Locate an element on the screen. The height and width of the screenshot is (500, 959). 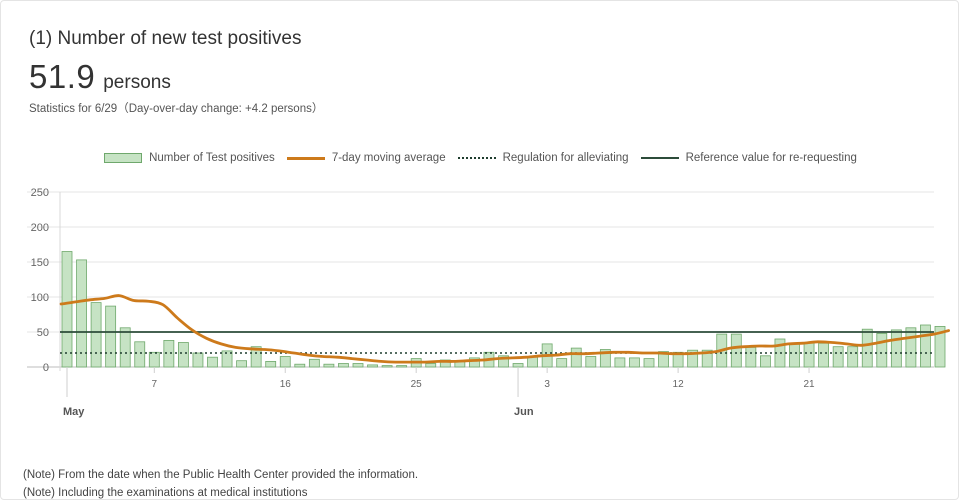
legend-item-moving-average: 7-day moving average is located at coordinates (366, 158).